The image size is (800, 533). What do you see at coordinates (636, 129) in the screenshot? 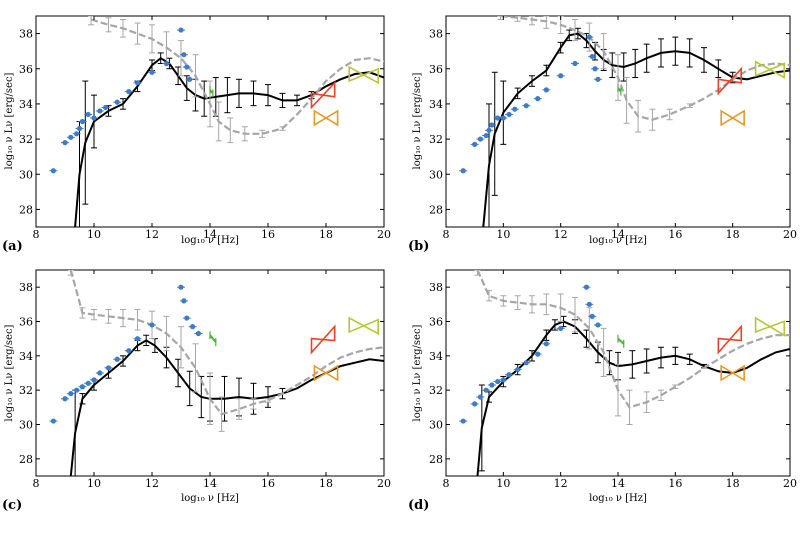
I see `model-curve` at bounding box center [636, 129].